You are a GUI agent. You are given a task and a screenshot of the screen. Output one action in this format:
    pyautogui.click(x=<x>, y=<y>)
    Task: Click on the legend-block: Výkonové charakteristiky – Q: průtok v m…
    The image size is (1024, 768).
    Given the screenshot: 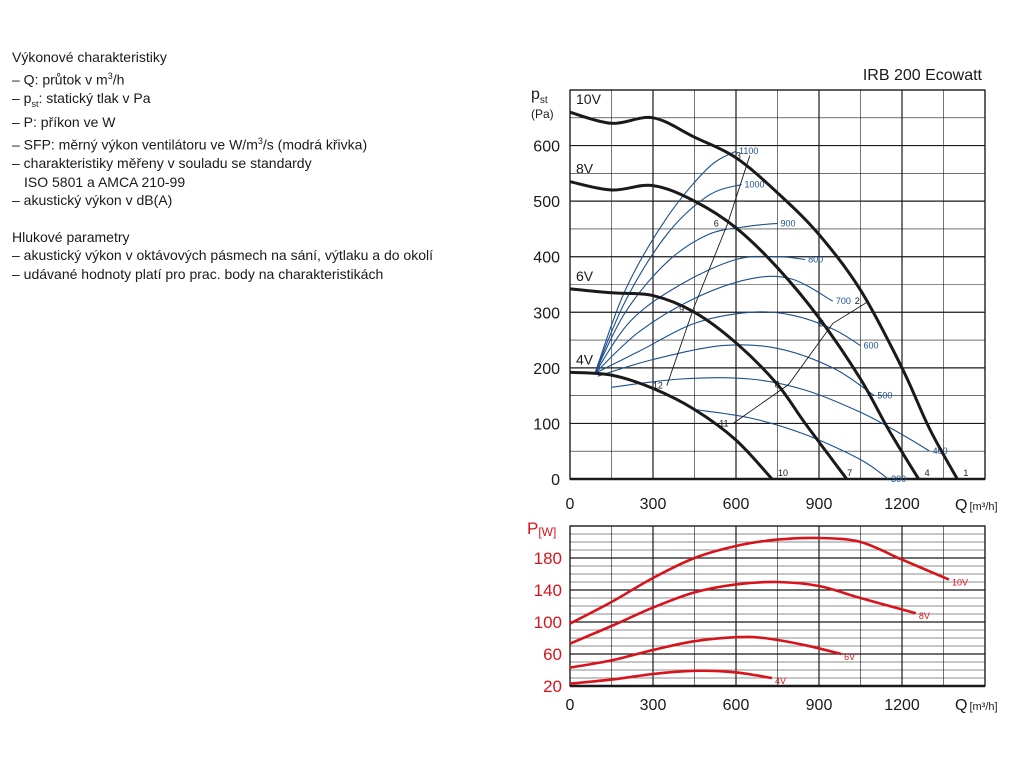 What is the action you would take?
    pyautogui.click(x=222, y=166)
    